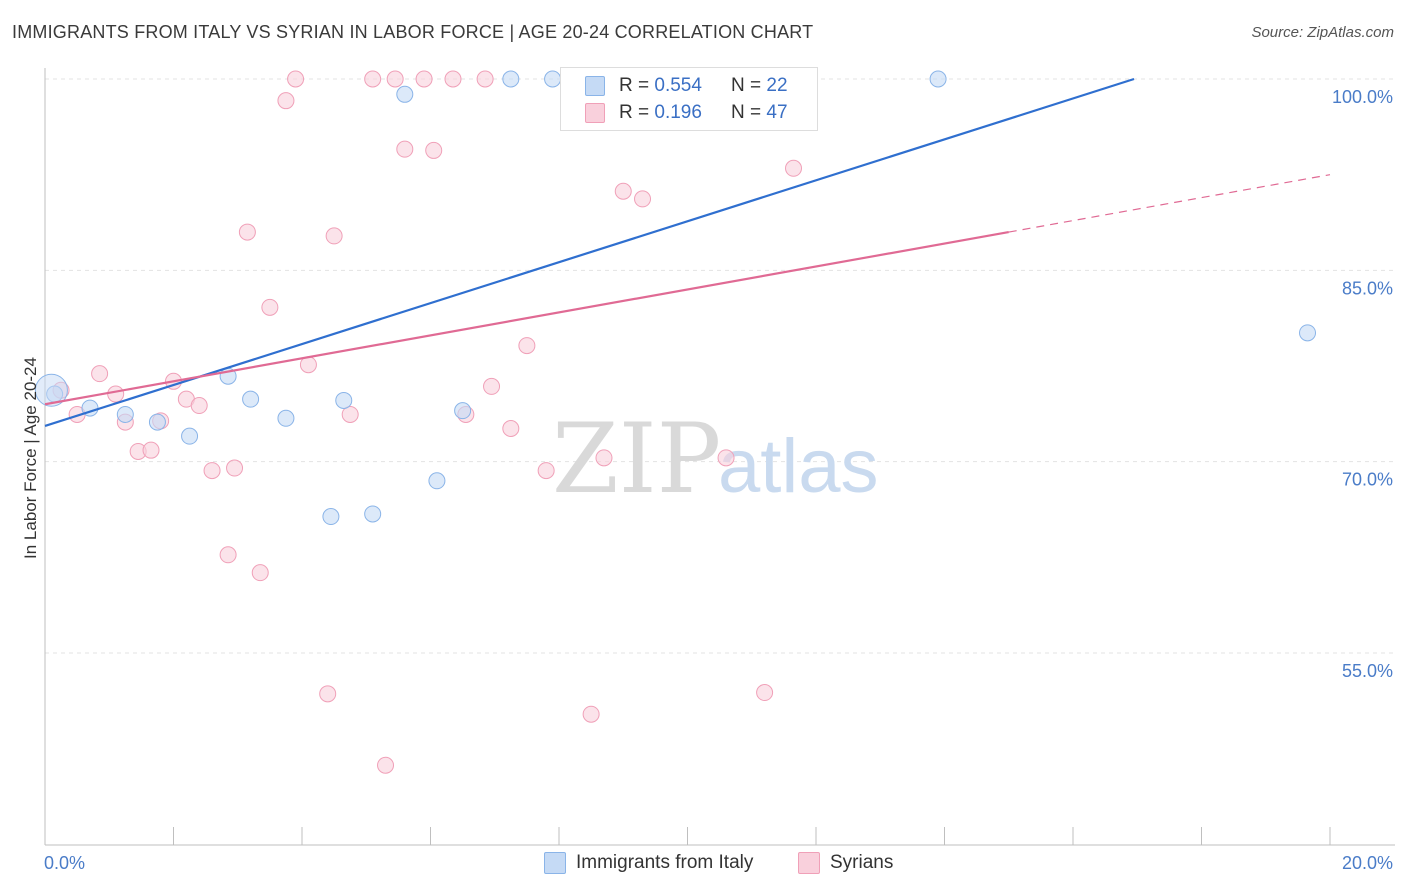 The height and width of the screenshot is (892, 1406). I want to click on italy-legend-label: Immigrants from Italy, so click(665, 862).